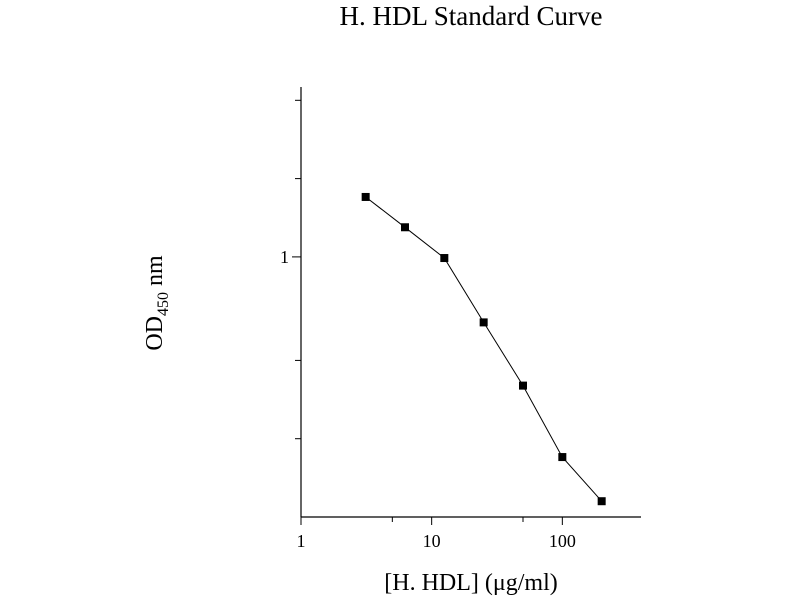  Describe the element at coordinates (163, 304) in the screenshot. I see `y-axis-label-subscript: 450` at that location.